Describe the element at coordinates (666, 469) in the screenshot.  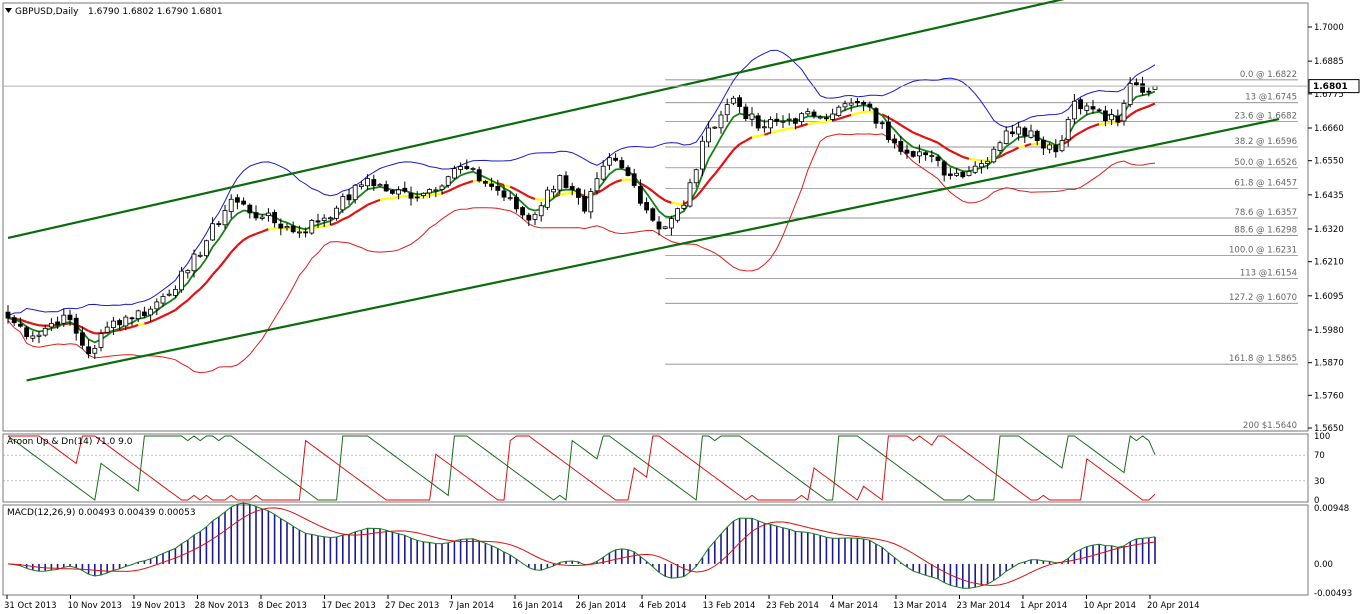
I see `aroon-pane: Aroon Up & Dn(14) 71.0 9.0 100 70 30 0` at that location.